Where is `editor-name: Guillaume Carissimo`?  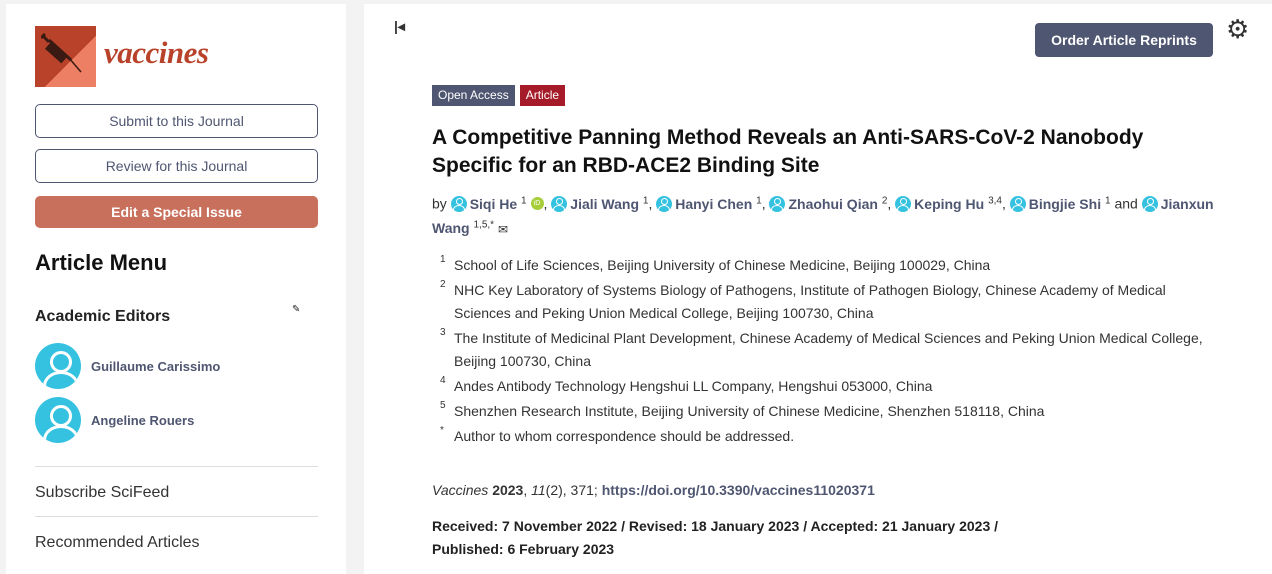 editor-name: Guillaume Carissimo is located at coordinates (156, 366).